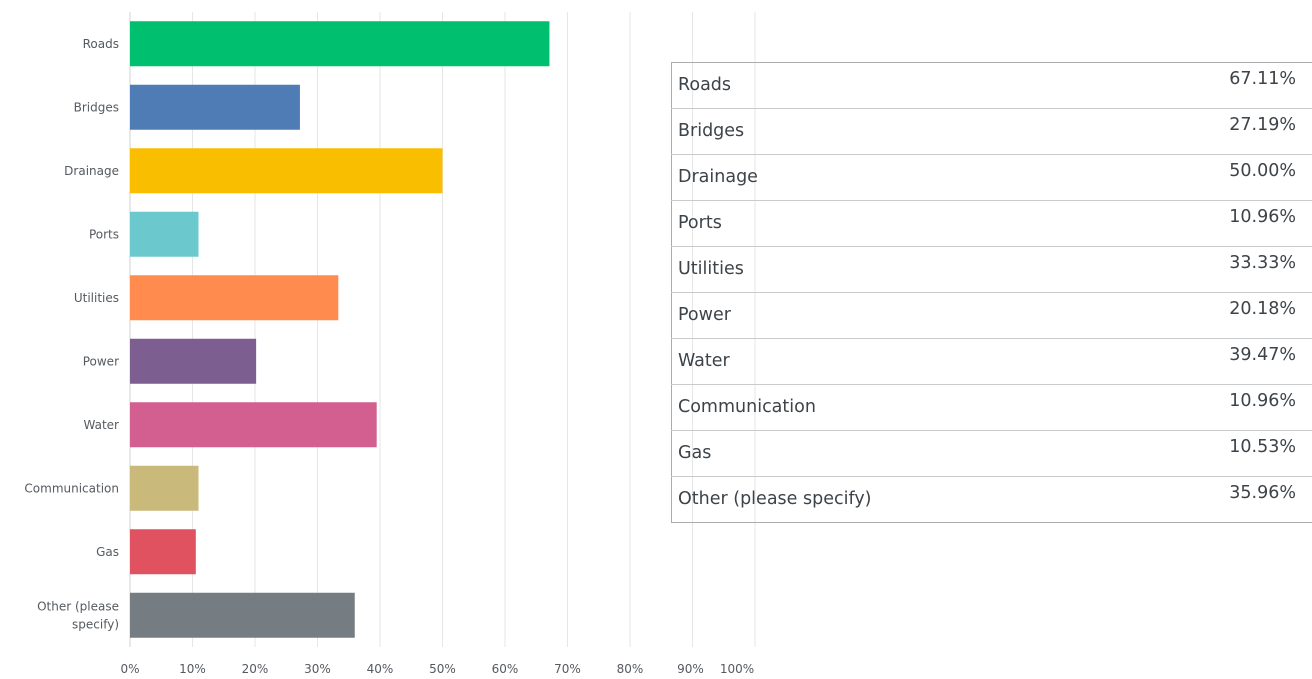 Image resolution: width=1312 pixels, height=679 pixels. What do you see at coordinates (505, 669) in the screenshot?
I see `x-tick-label: 60%` at bounding box center [505, 669].